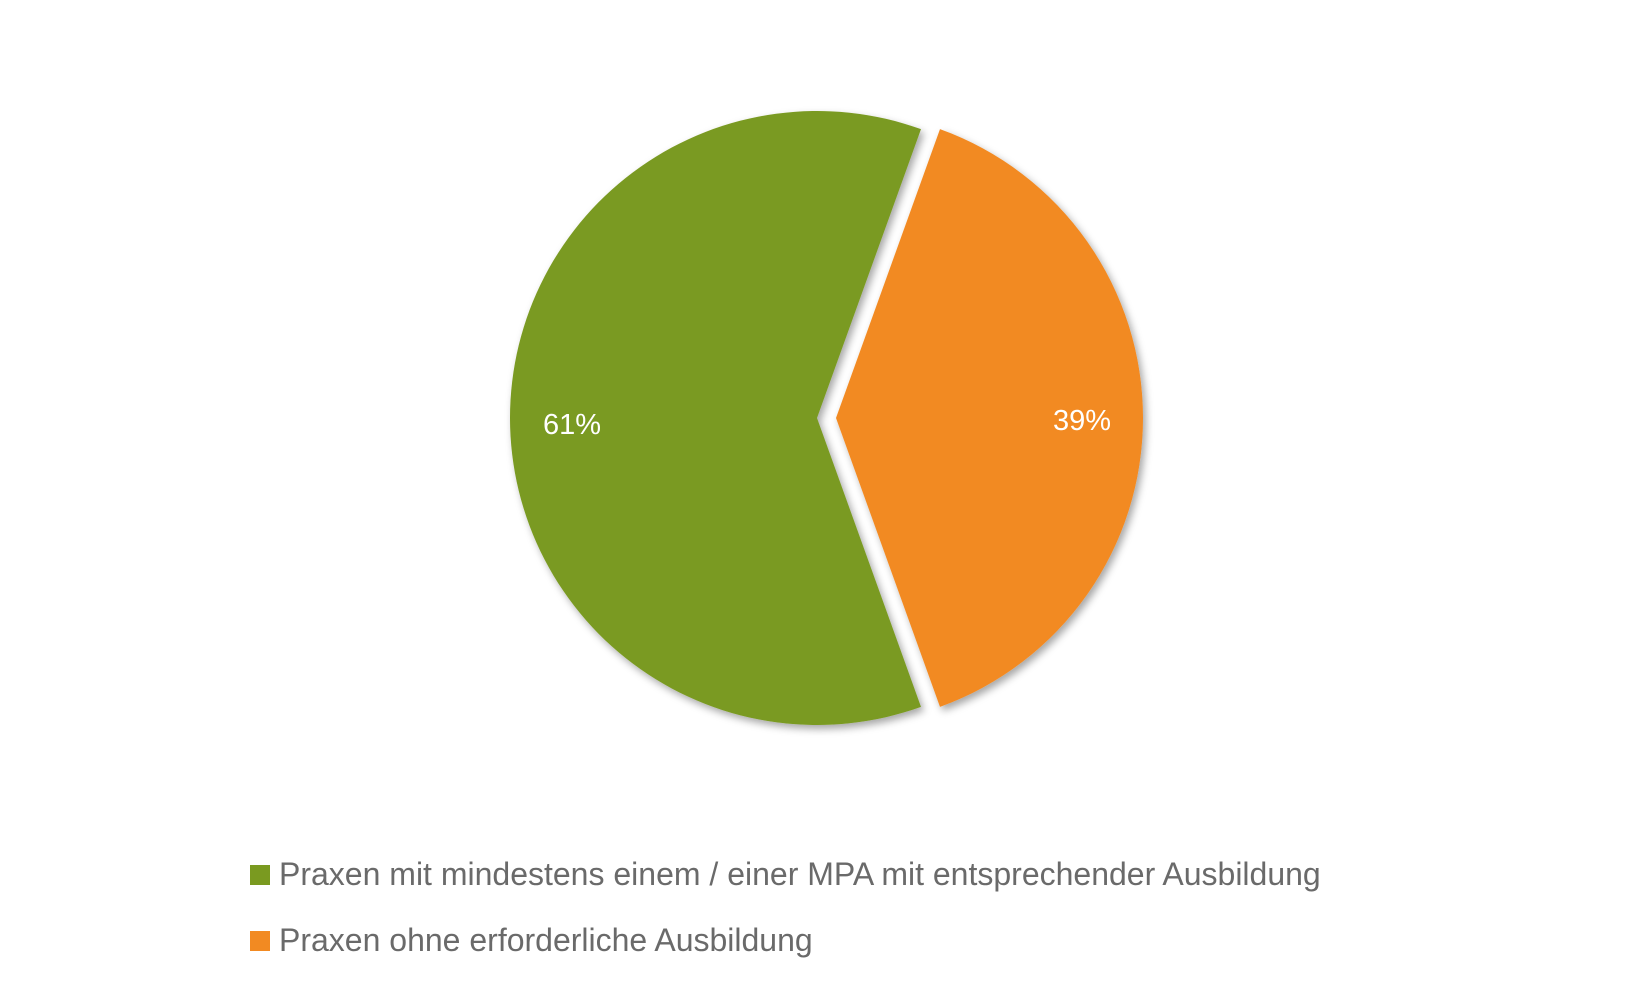  I want to click on legend-label-1: Praxen ohne erforderliche Ausbildung, so click(546, 940).